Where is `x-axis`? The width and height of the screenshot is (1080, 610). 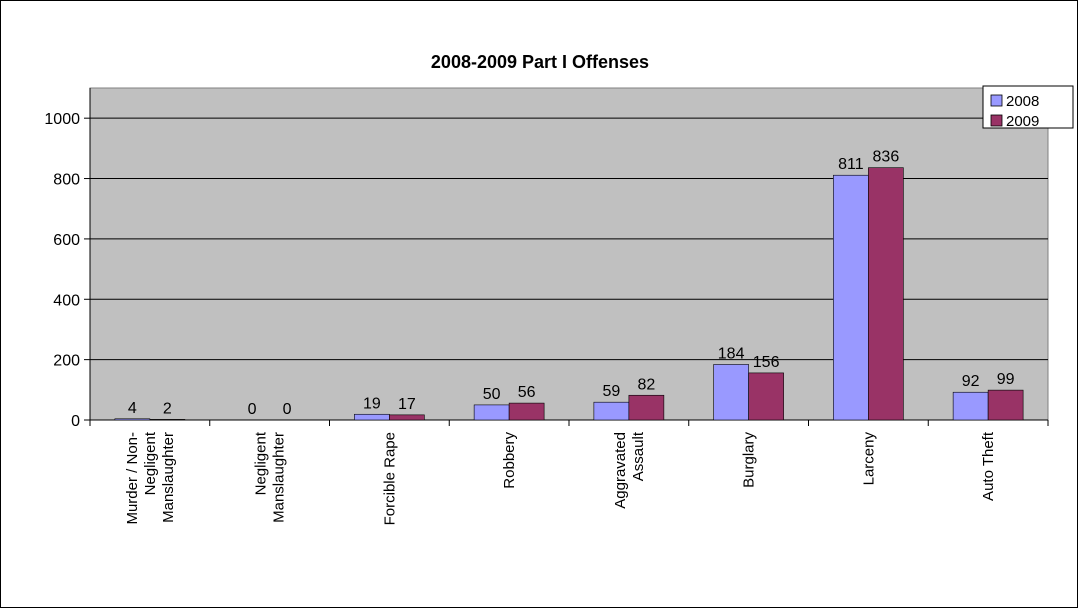 x-axis is located at coordinates (569, 422).